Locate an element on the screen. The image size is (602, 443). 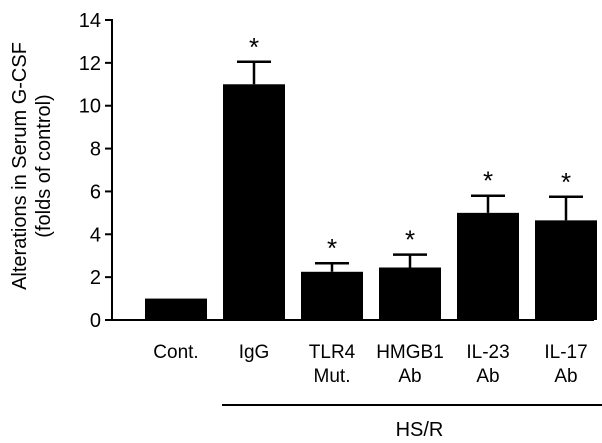
x-category-label: Mut. is located at coordinates (332, 376).